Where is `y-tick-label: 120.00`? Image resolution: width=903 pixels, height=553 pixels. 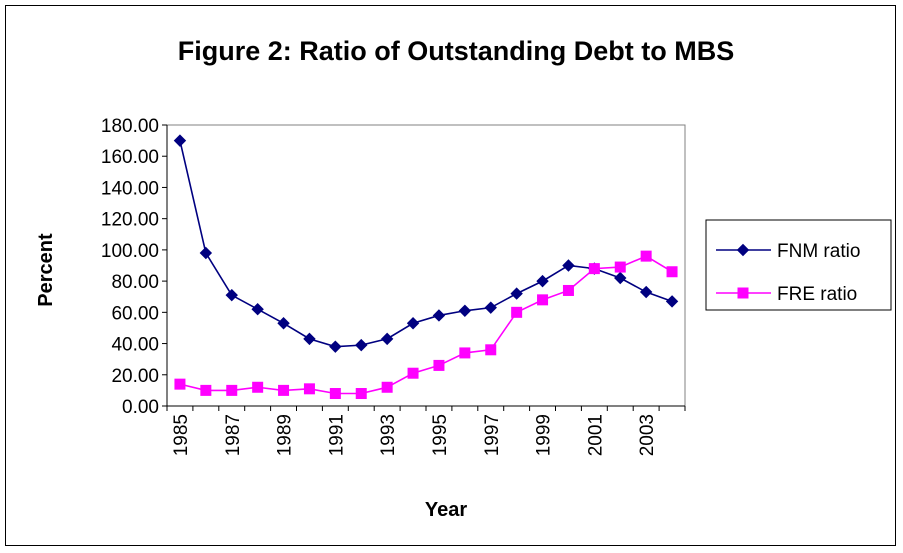 y-tick-label: 120.00 is located at coordinates (130, 220).